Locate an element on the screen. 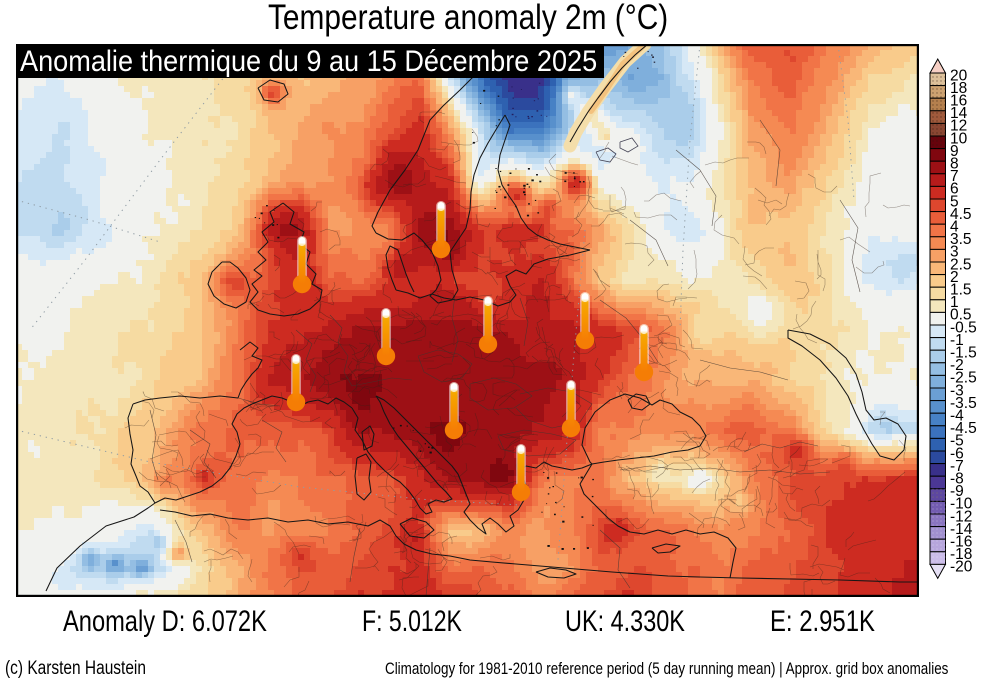 The image size is (981, 688). svg-text: -5 is located at coordinates (957, 441).